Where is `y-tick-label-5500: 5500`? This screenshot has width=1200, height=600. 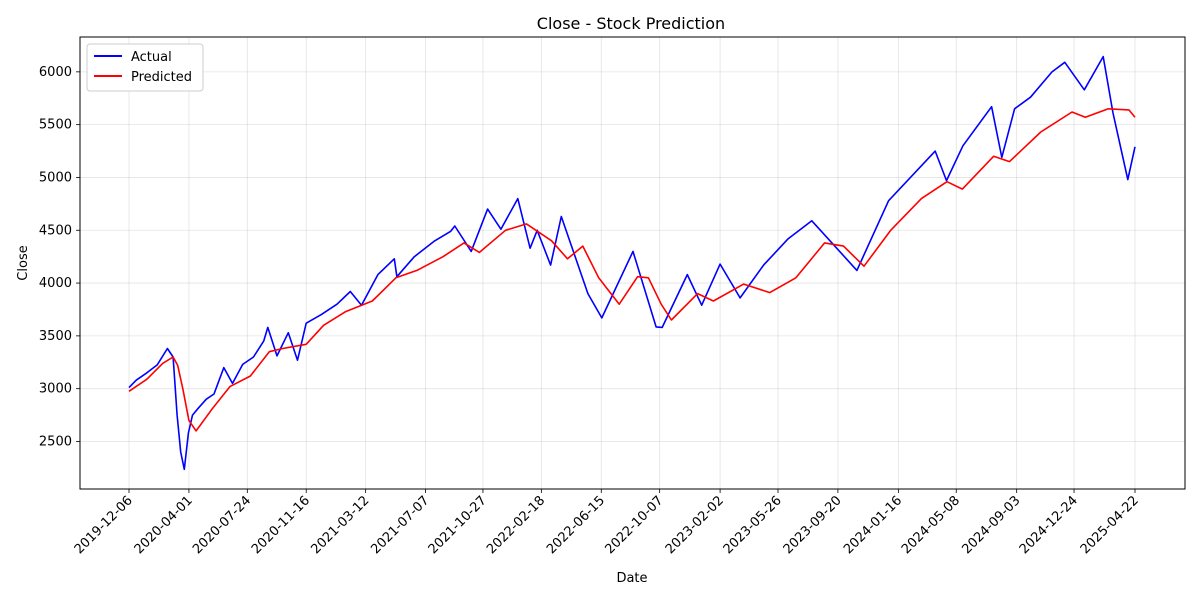 y-tick-label-5500: 5500 is located at coordinates (55, 125).